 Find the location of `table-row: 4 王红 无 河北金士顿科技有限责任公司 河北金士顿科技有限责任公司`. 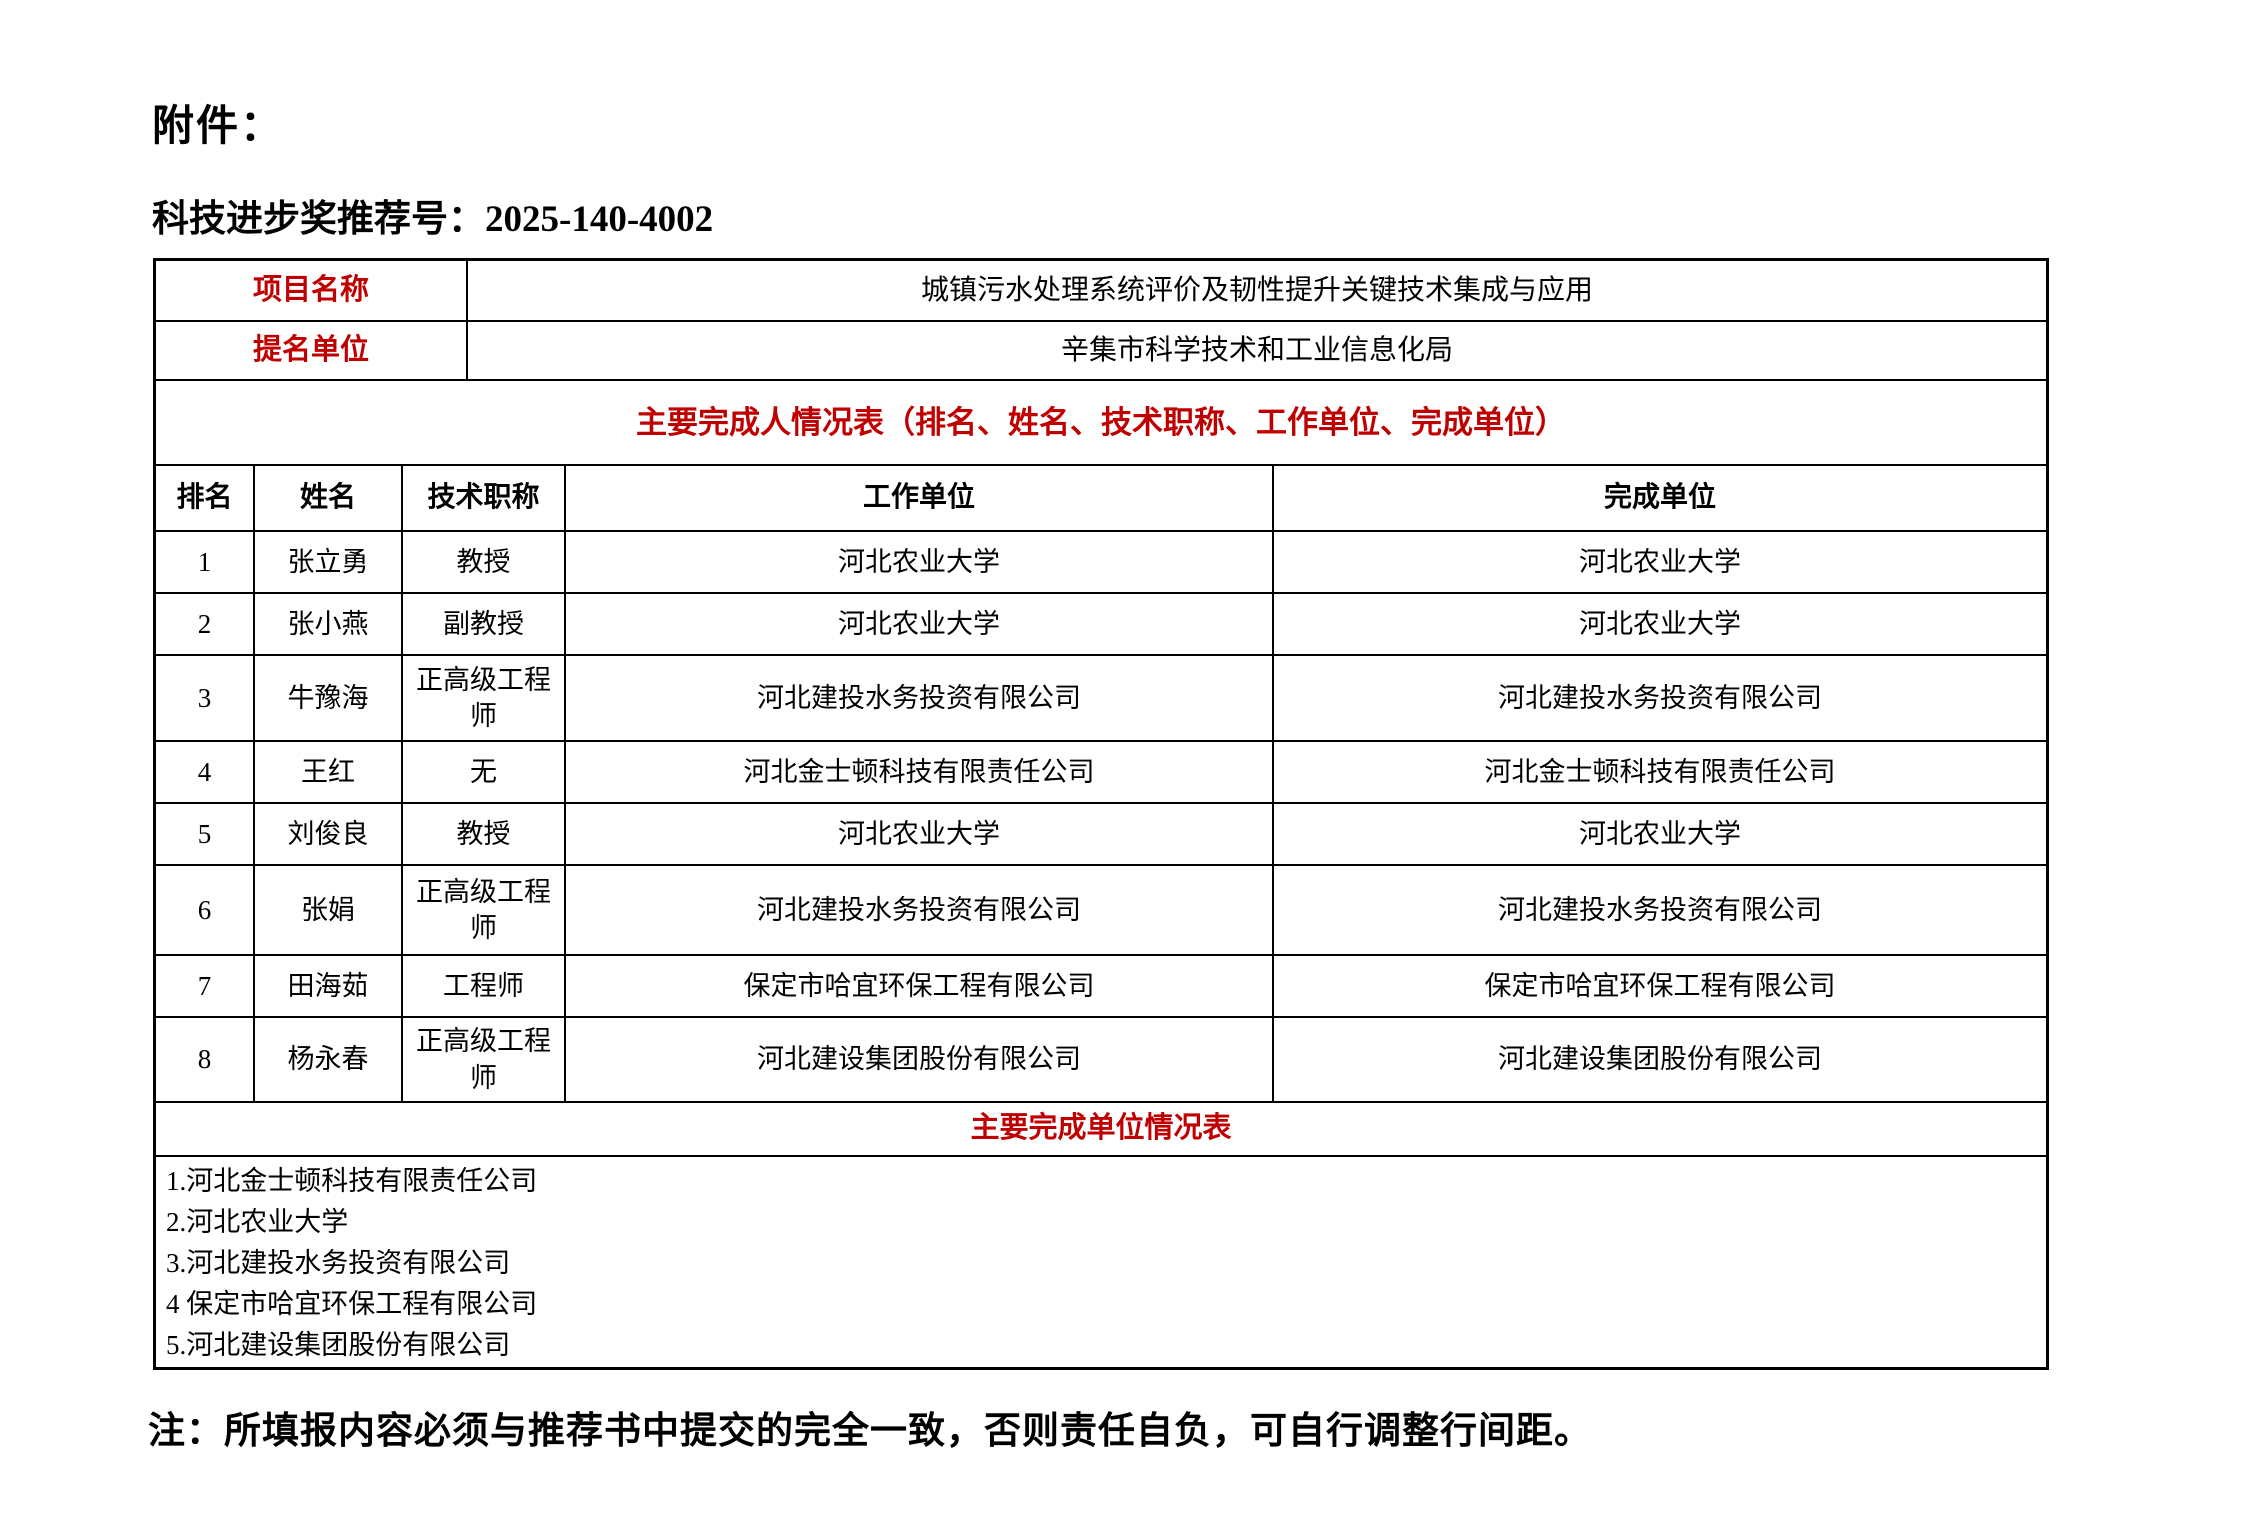

table-row: 4 王红 无 河北金士顿科技有限责任公司 河北金士顿科技有限责任公司 is located at coordinates (1101, 771).